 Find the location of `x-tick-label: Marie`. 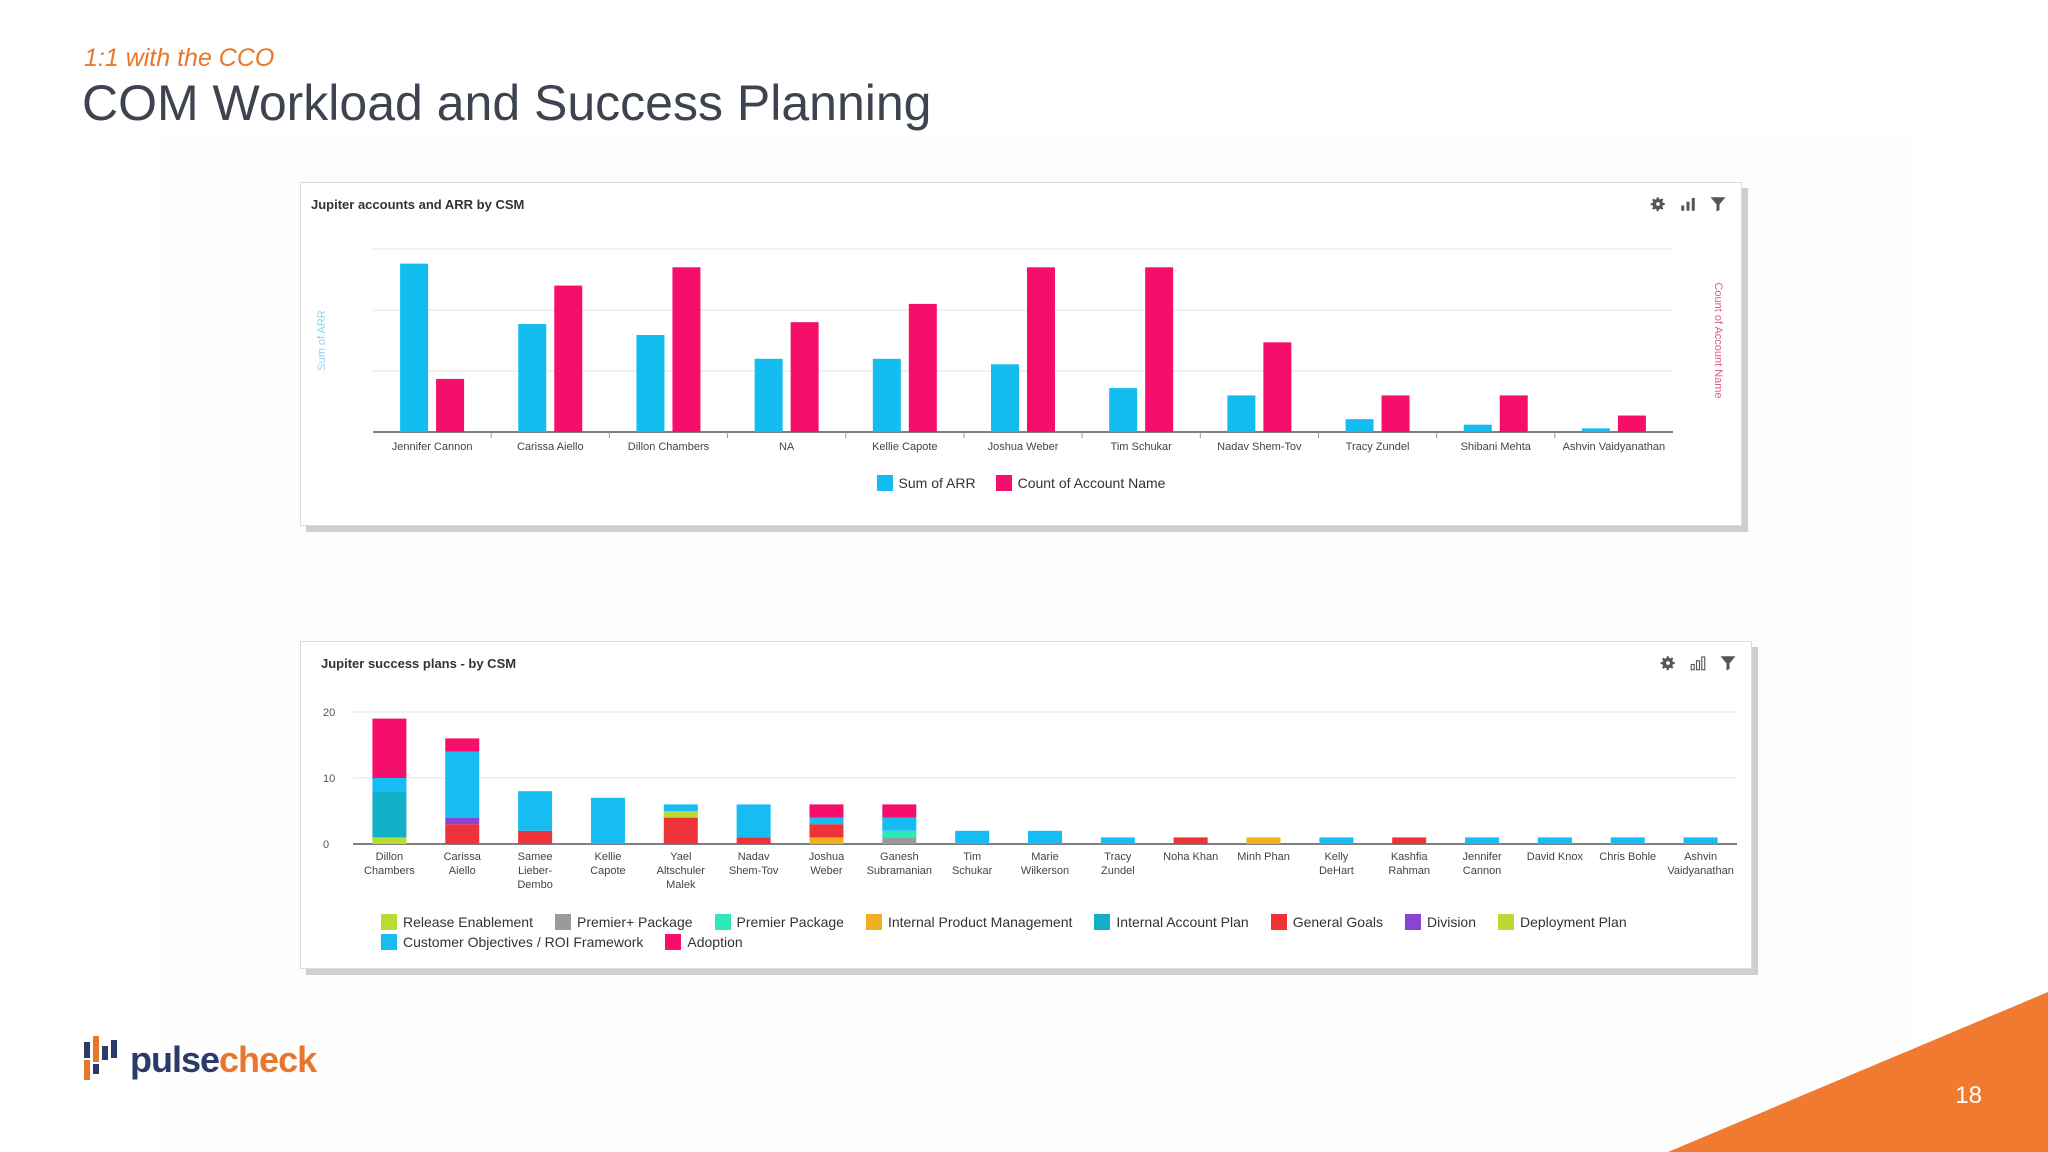

x-tick-label: Marie is located at coordinates (1045, 857).